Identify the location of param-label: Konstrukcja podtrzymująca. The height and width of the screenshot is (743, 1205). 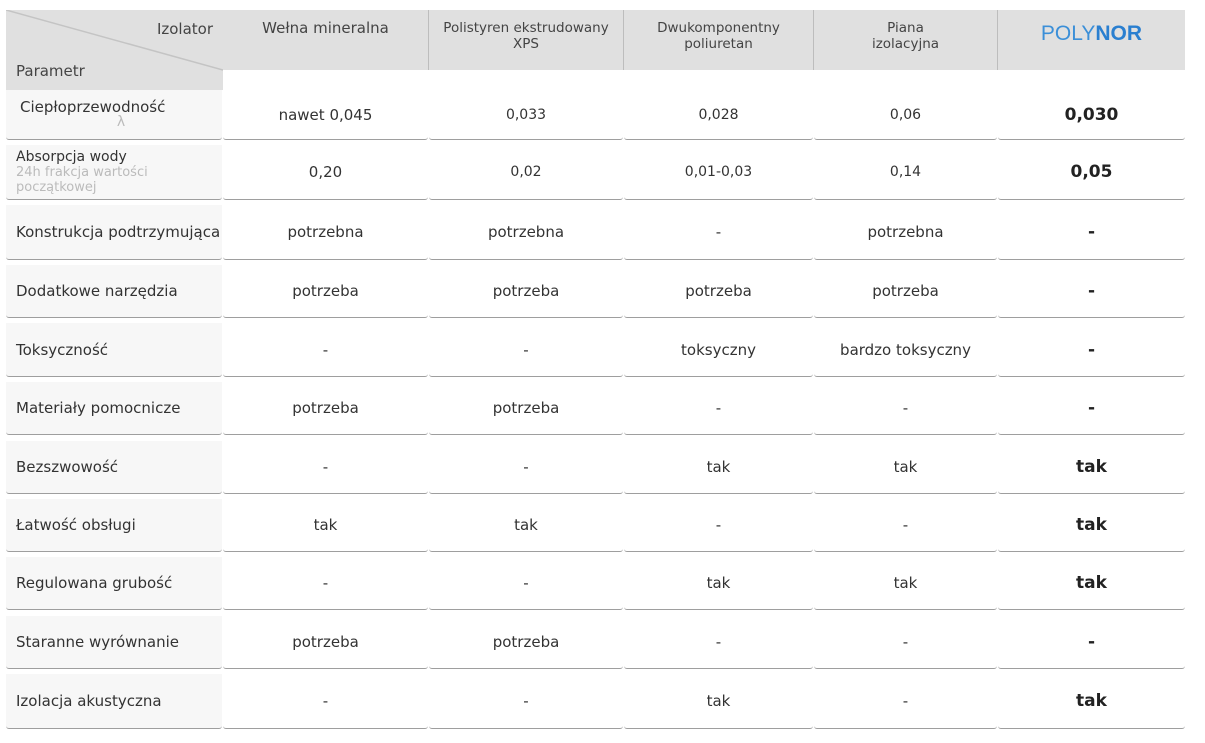
(118, 232).